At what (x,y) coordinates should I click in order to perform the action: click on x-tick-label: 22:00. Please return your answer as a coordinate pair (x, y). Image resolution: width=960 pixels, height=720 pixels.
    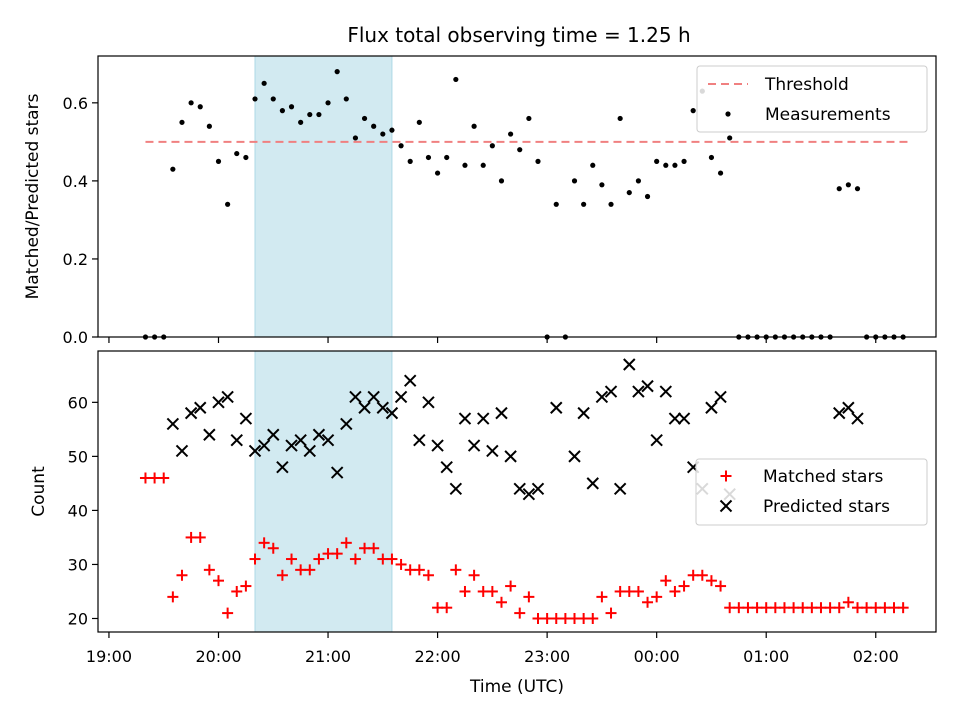
    Looking at the image, I should click on (438, 656).